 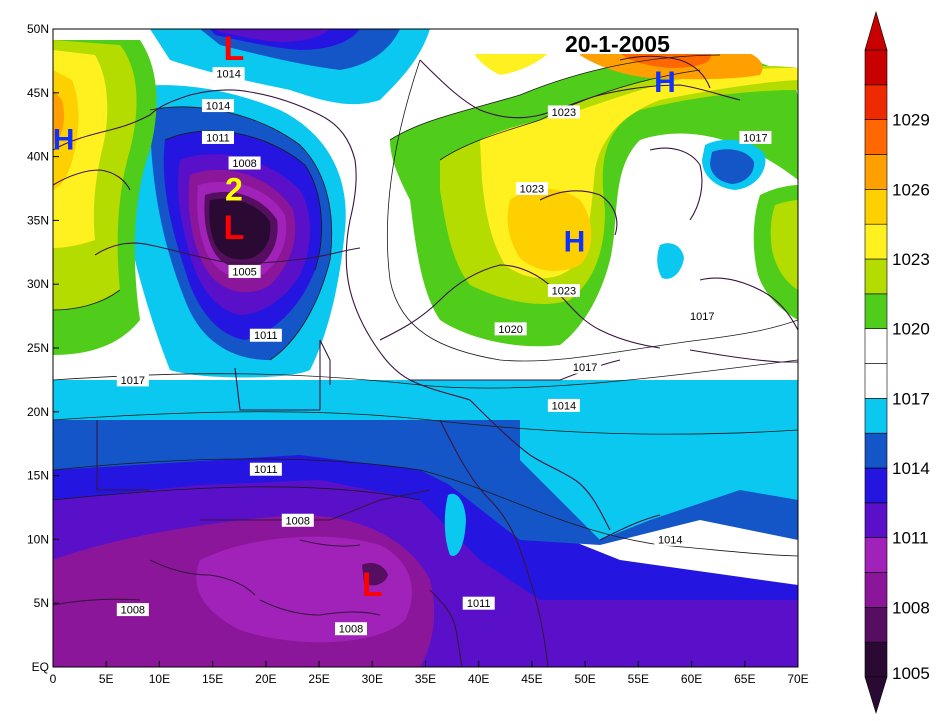 What do you see at coordinates (897, 362) in the screenshot?
I see `colorbar: 1005 1008 1011 1014 1017 1020 1023 1026 1029` at bounding box center [897, 362].